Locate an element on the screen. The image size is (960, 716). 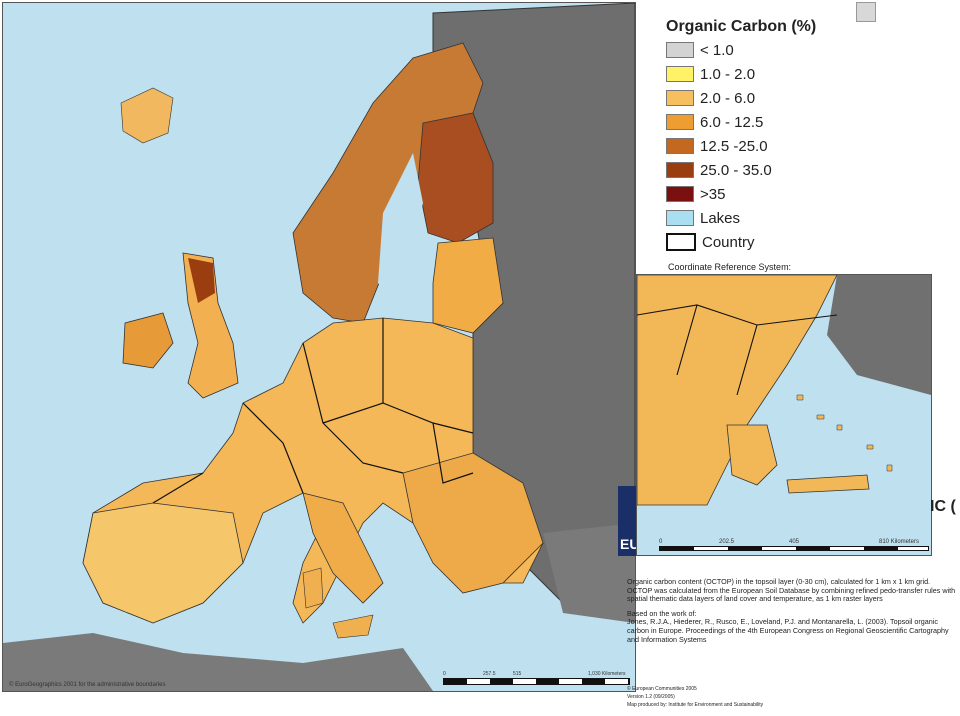
map-scalebar: 0 257.5 515 1,030 Kilometers is located at coordinates (536, 678).